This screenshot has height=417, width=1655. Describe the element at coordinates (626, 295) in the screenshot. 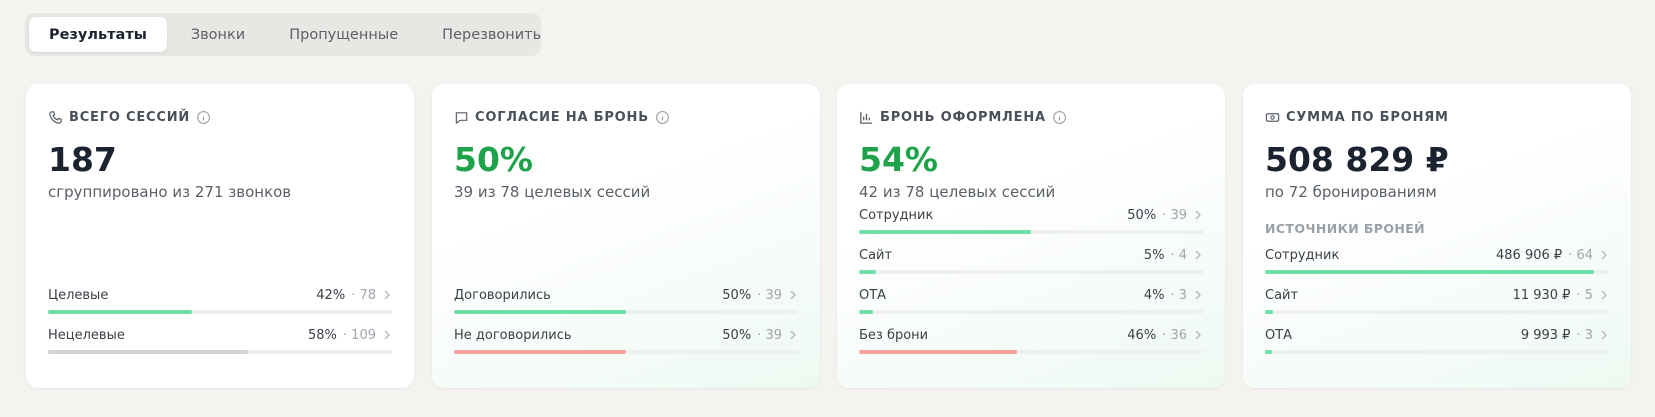

I see `row-line: Договорились 50% 39` at that location.